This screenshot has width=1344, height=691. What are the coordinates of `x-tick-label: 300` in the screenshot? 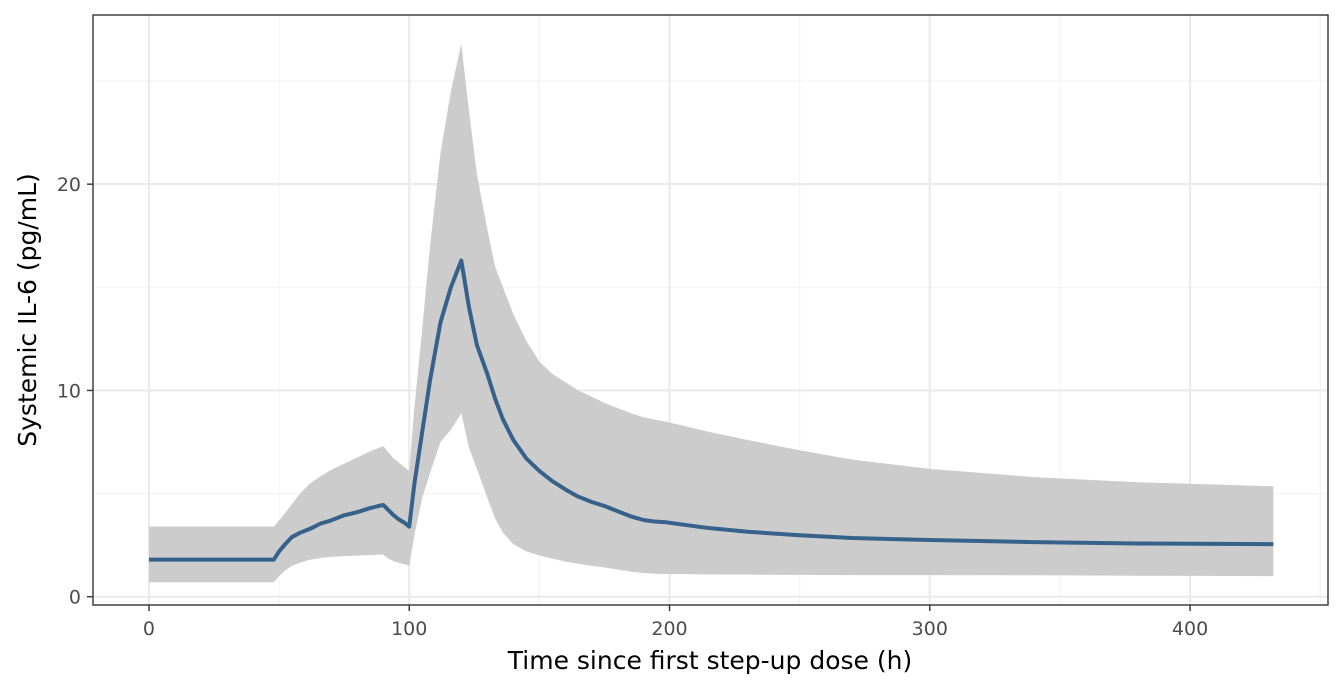 It's located at (930, 629).